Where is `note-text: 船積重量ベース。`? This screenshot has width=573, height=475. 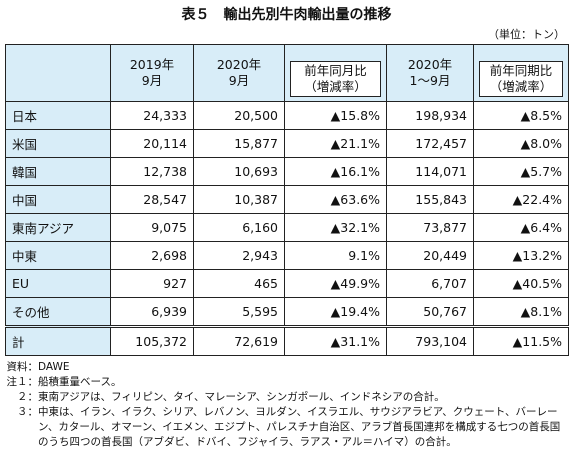 note-text: 船積重量ベース。 is located at coordinates (80, 382).